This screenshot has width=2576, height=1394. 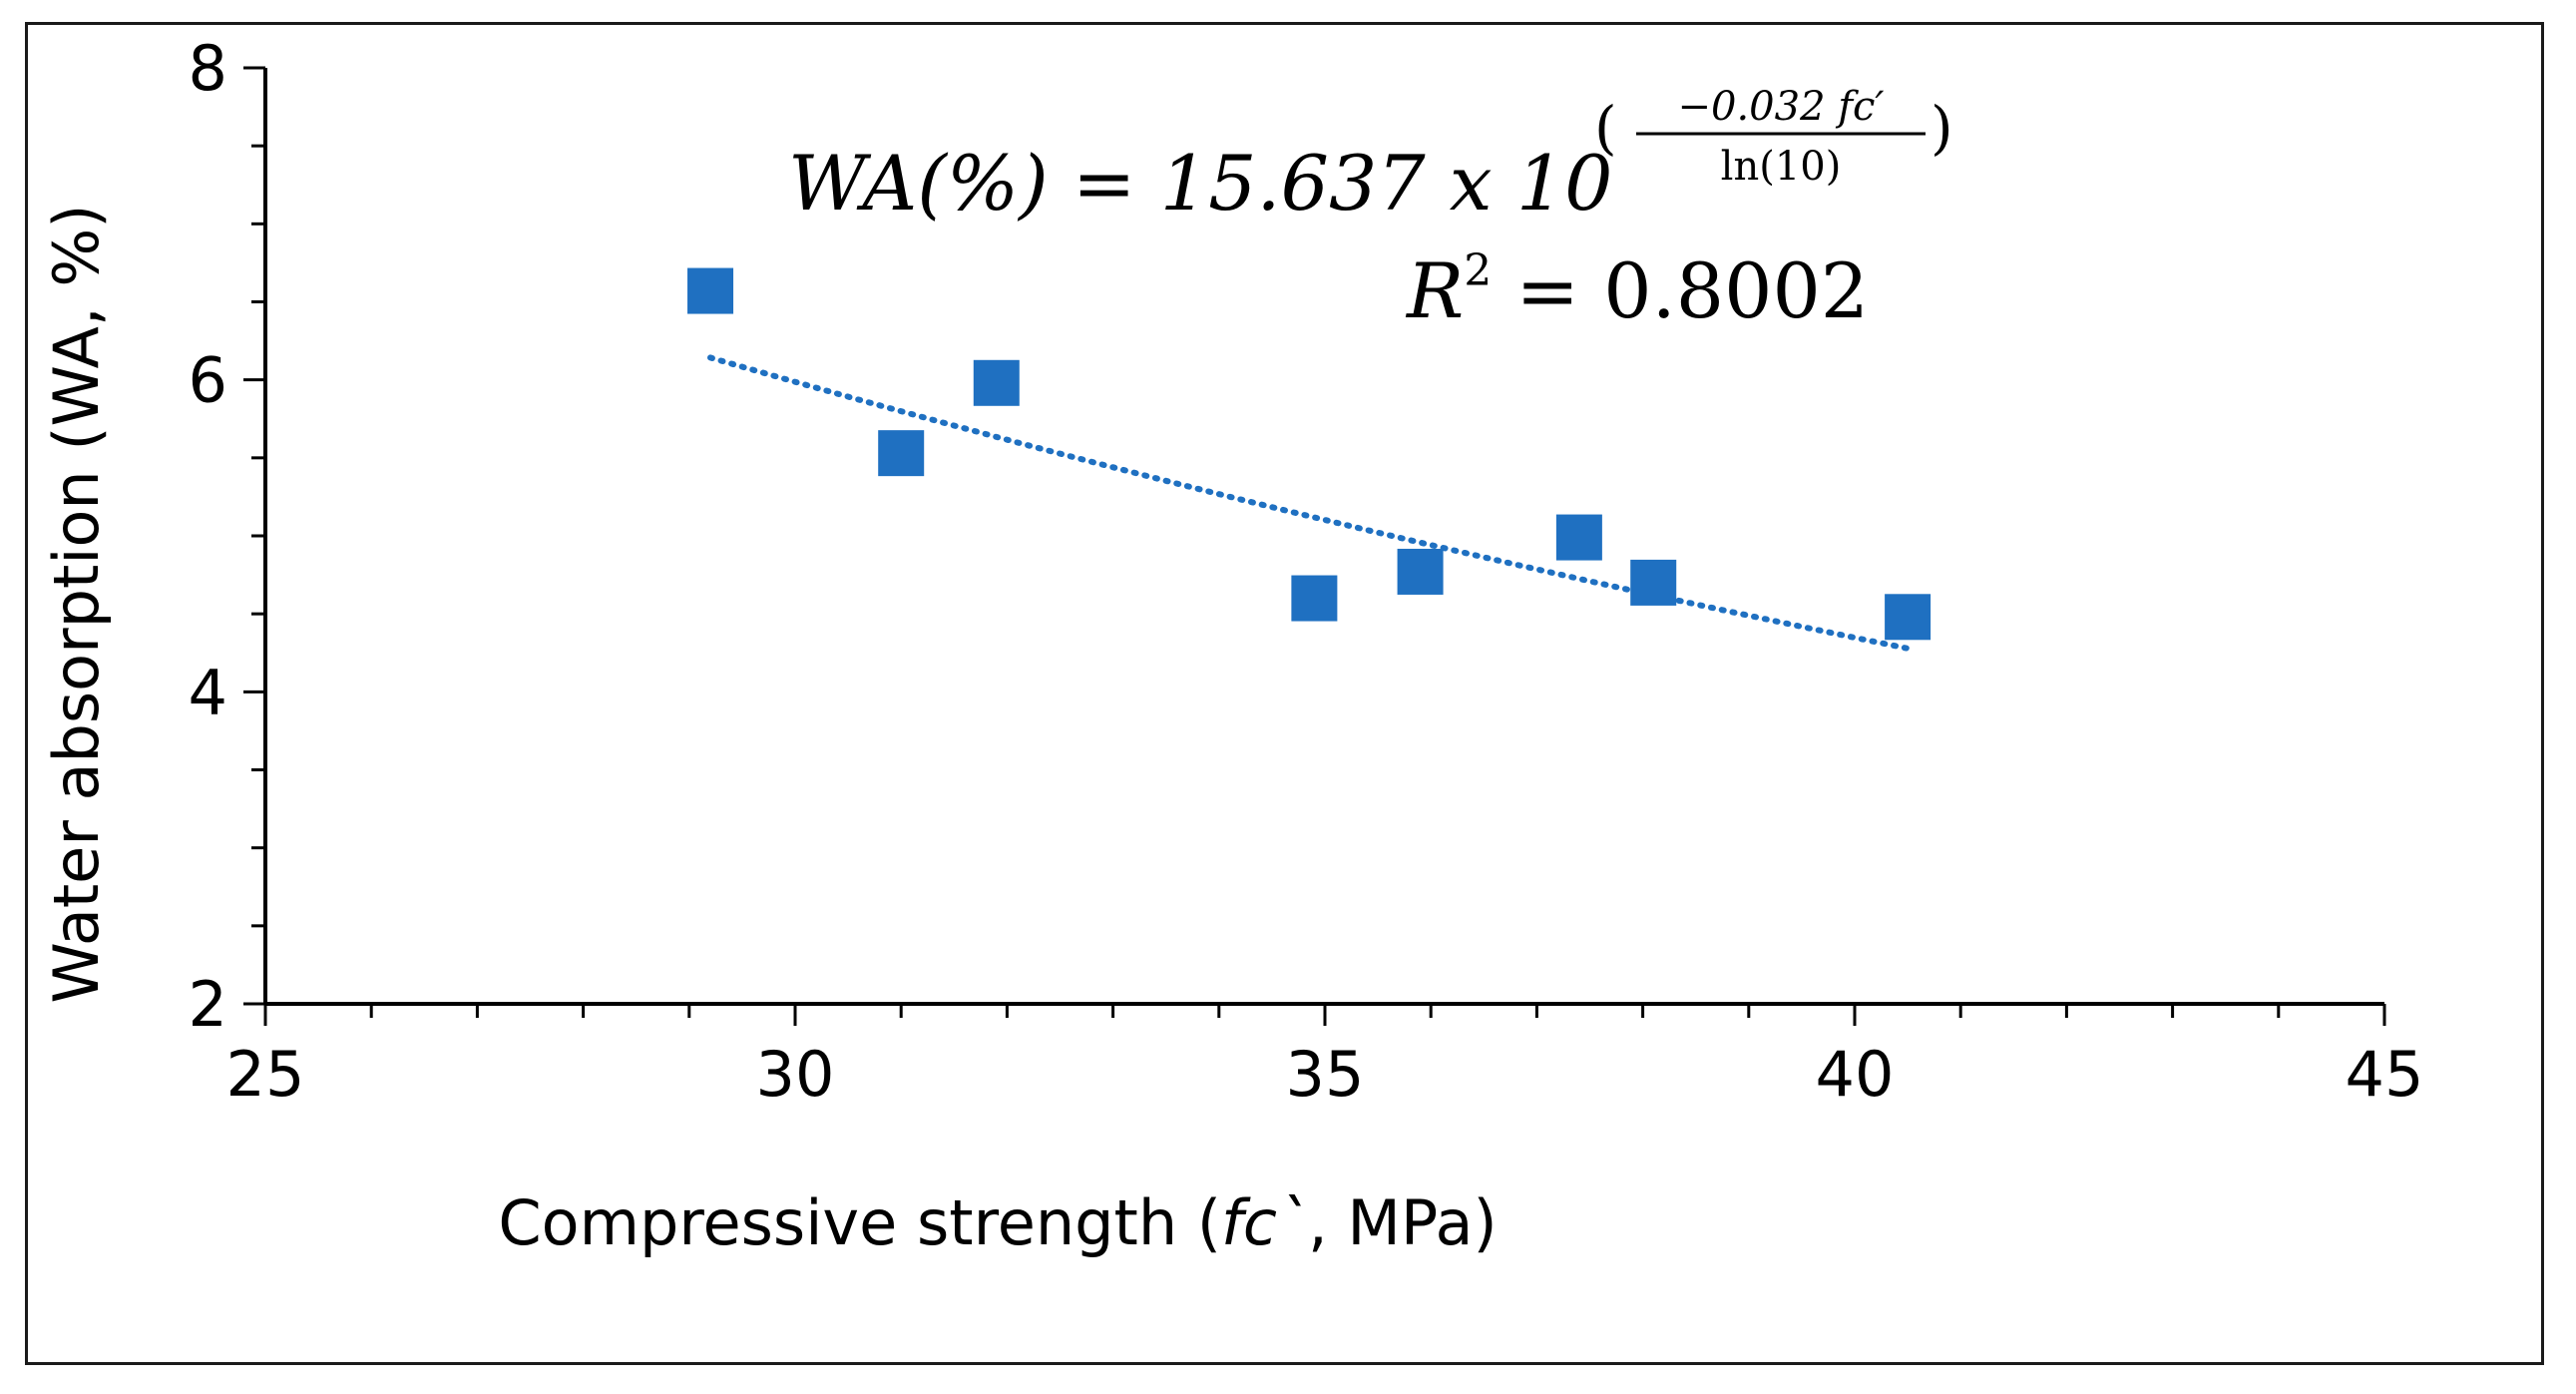 I want to click on r-squared-value: = 0.8002, so click(x=1680, y=290).